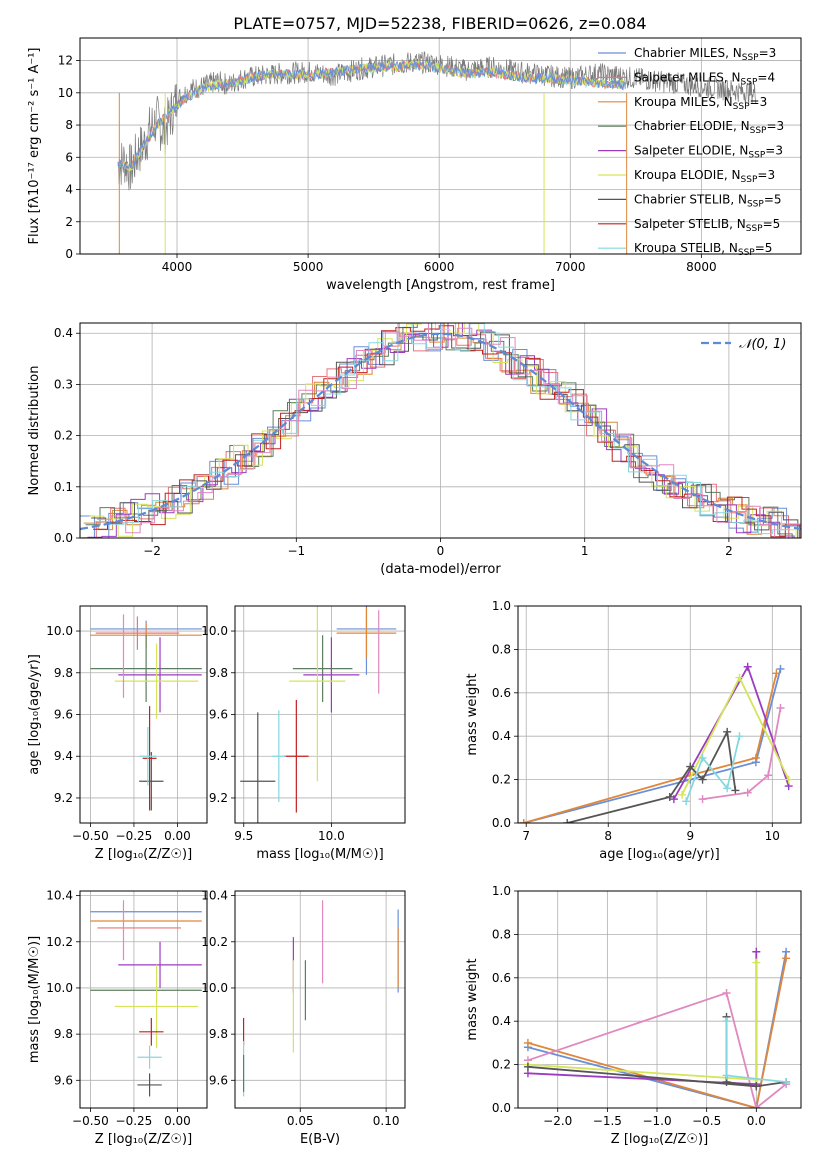  What do you see at coordinates (472, 999) in the screenshot?
I see `y-axis-label: mass weight` at bounding box center [472, 999].